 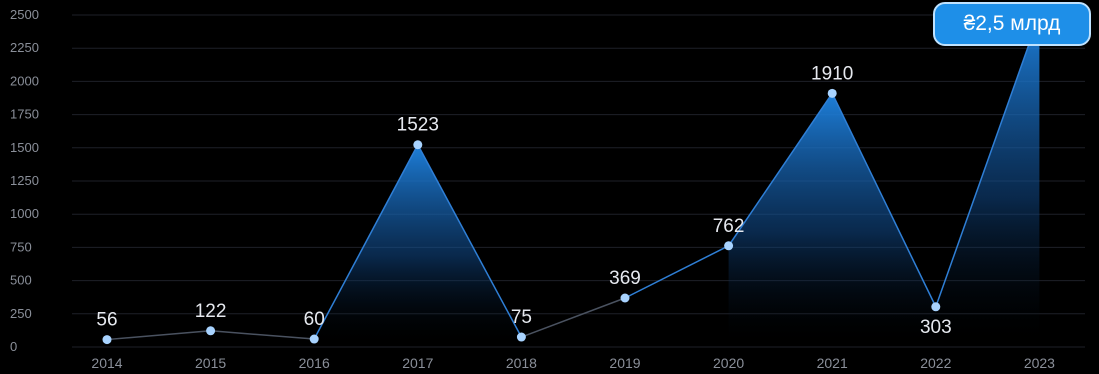 What do you see at coordinates (936, 307) in the screenshot?
I see `data-point-2022` at bounding box center [936, 307].